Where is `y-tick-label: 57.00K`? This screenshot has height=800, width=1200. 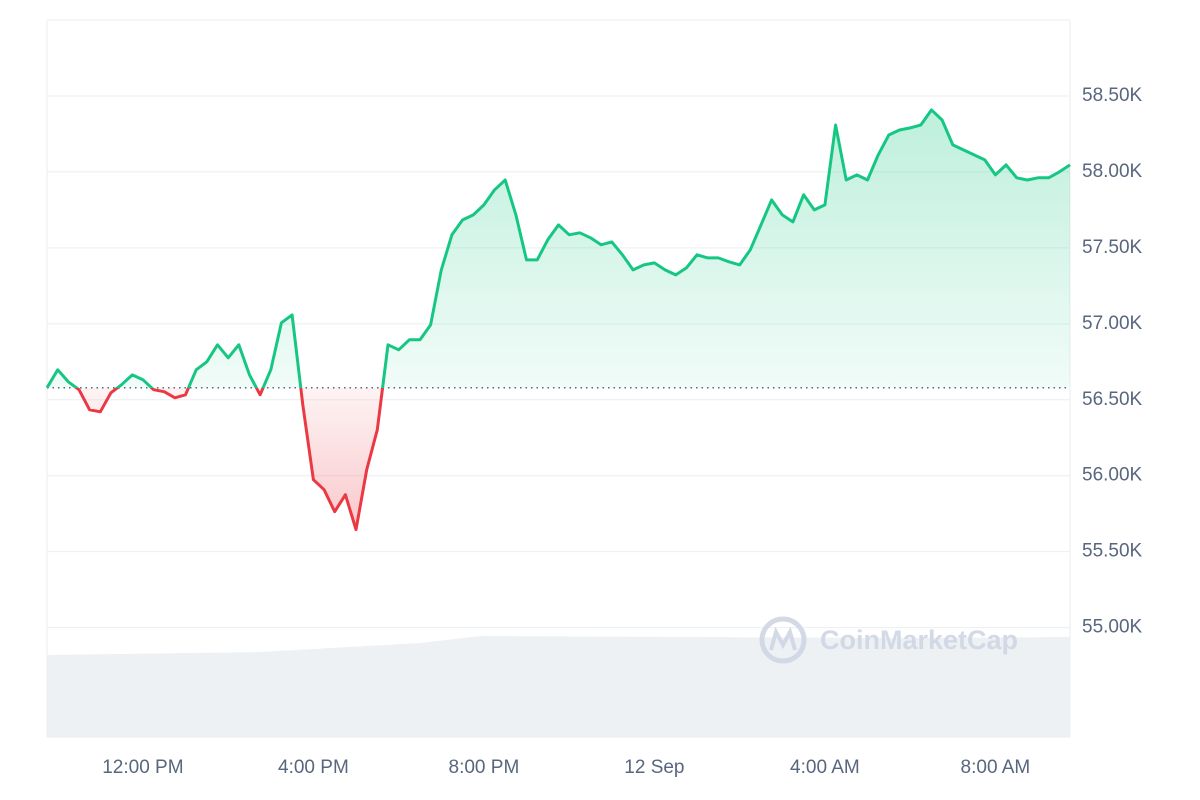
y-tick-label: 57.00K is located at coordinates (1112, 323).